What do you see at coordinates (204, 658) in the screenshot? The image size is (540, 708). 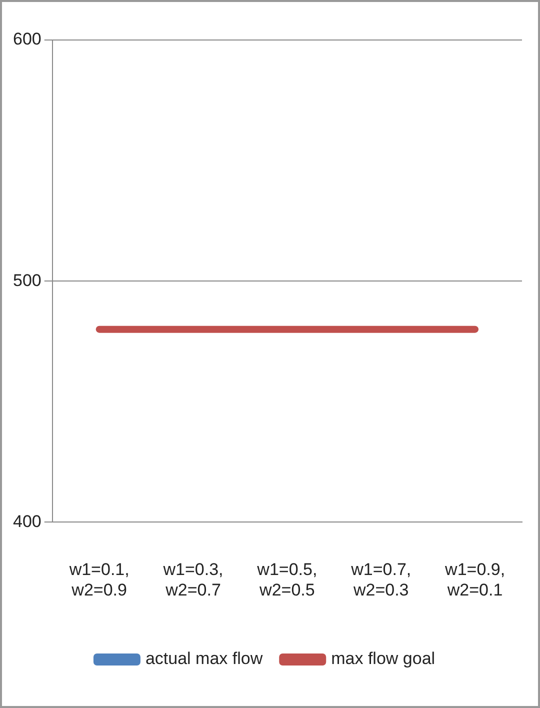 I see `legend-label: actual max flow` at bounding box center [204, 658].